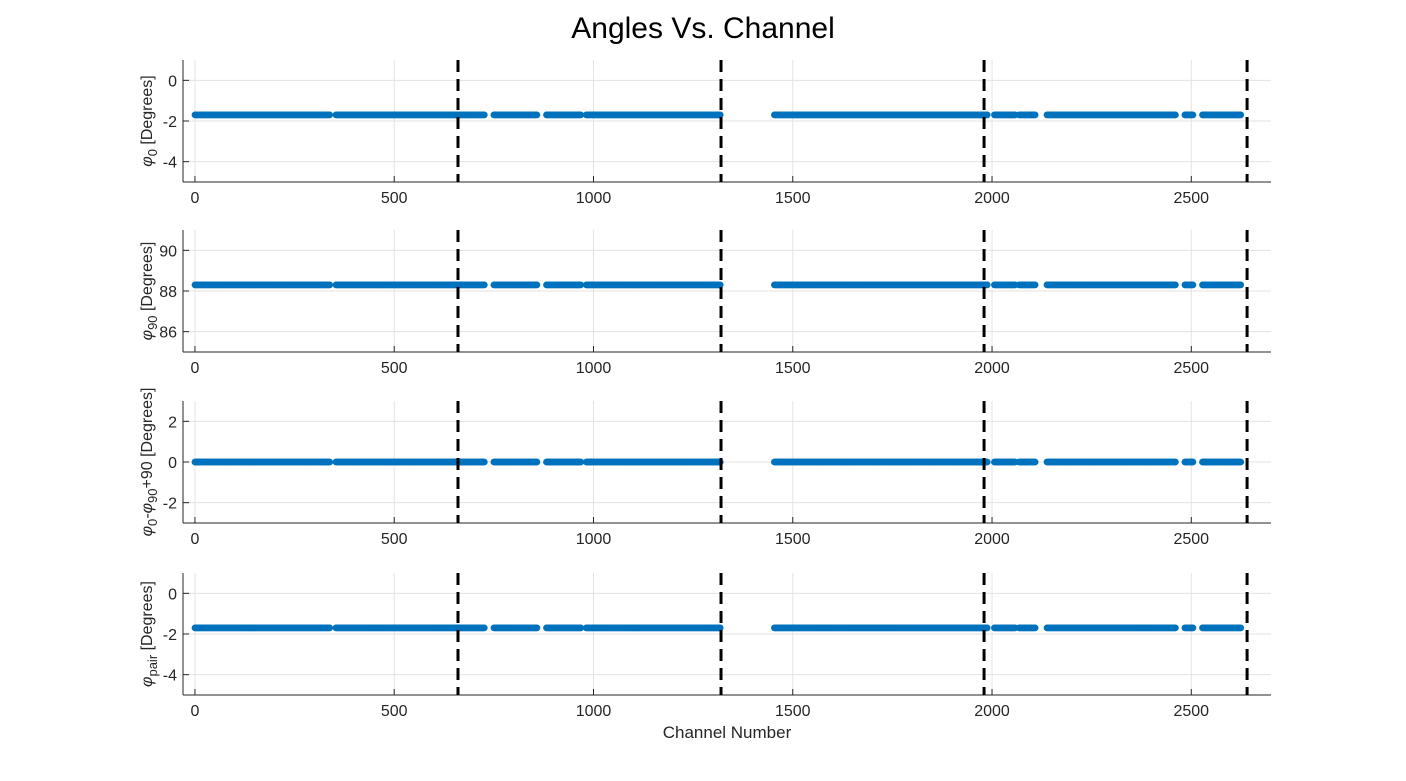 The width and height of the screenshot is (1406, 781). Describe the element at coordinates (168, 292) in the screenshot. I see `y-tick-label: 88` at that location.